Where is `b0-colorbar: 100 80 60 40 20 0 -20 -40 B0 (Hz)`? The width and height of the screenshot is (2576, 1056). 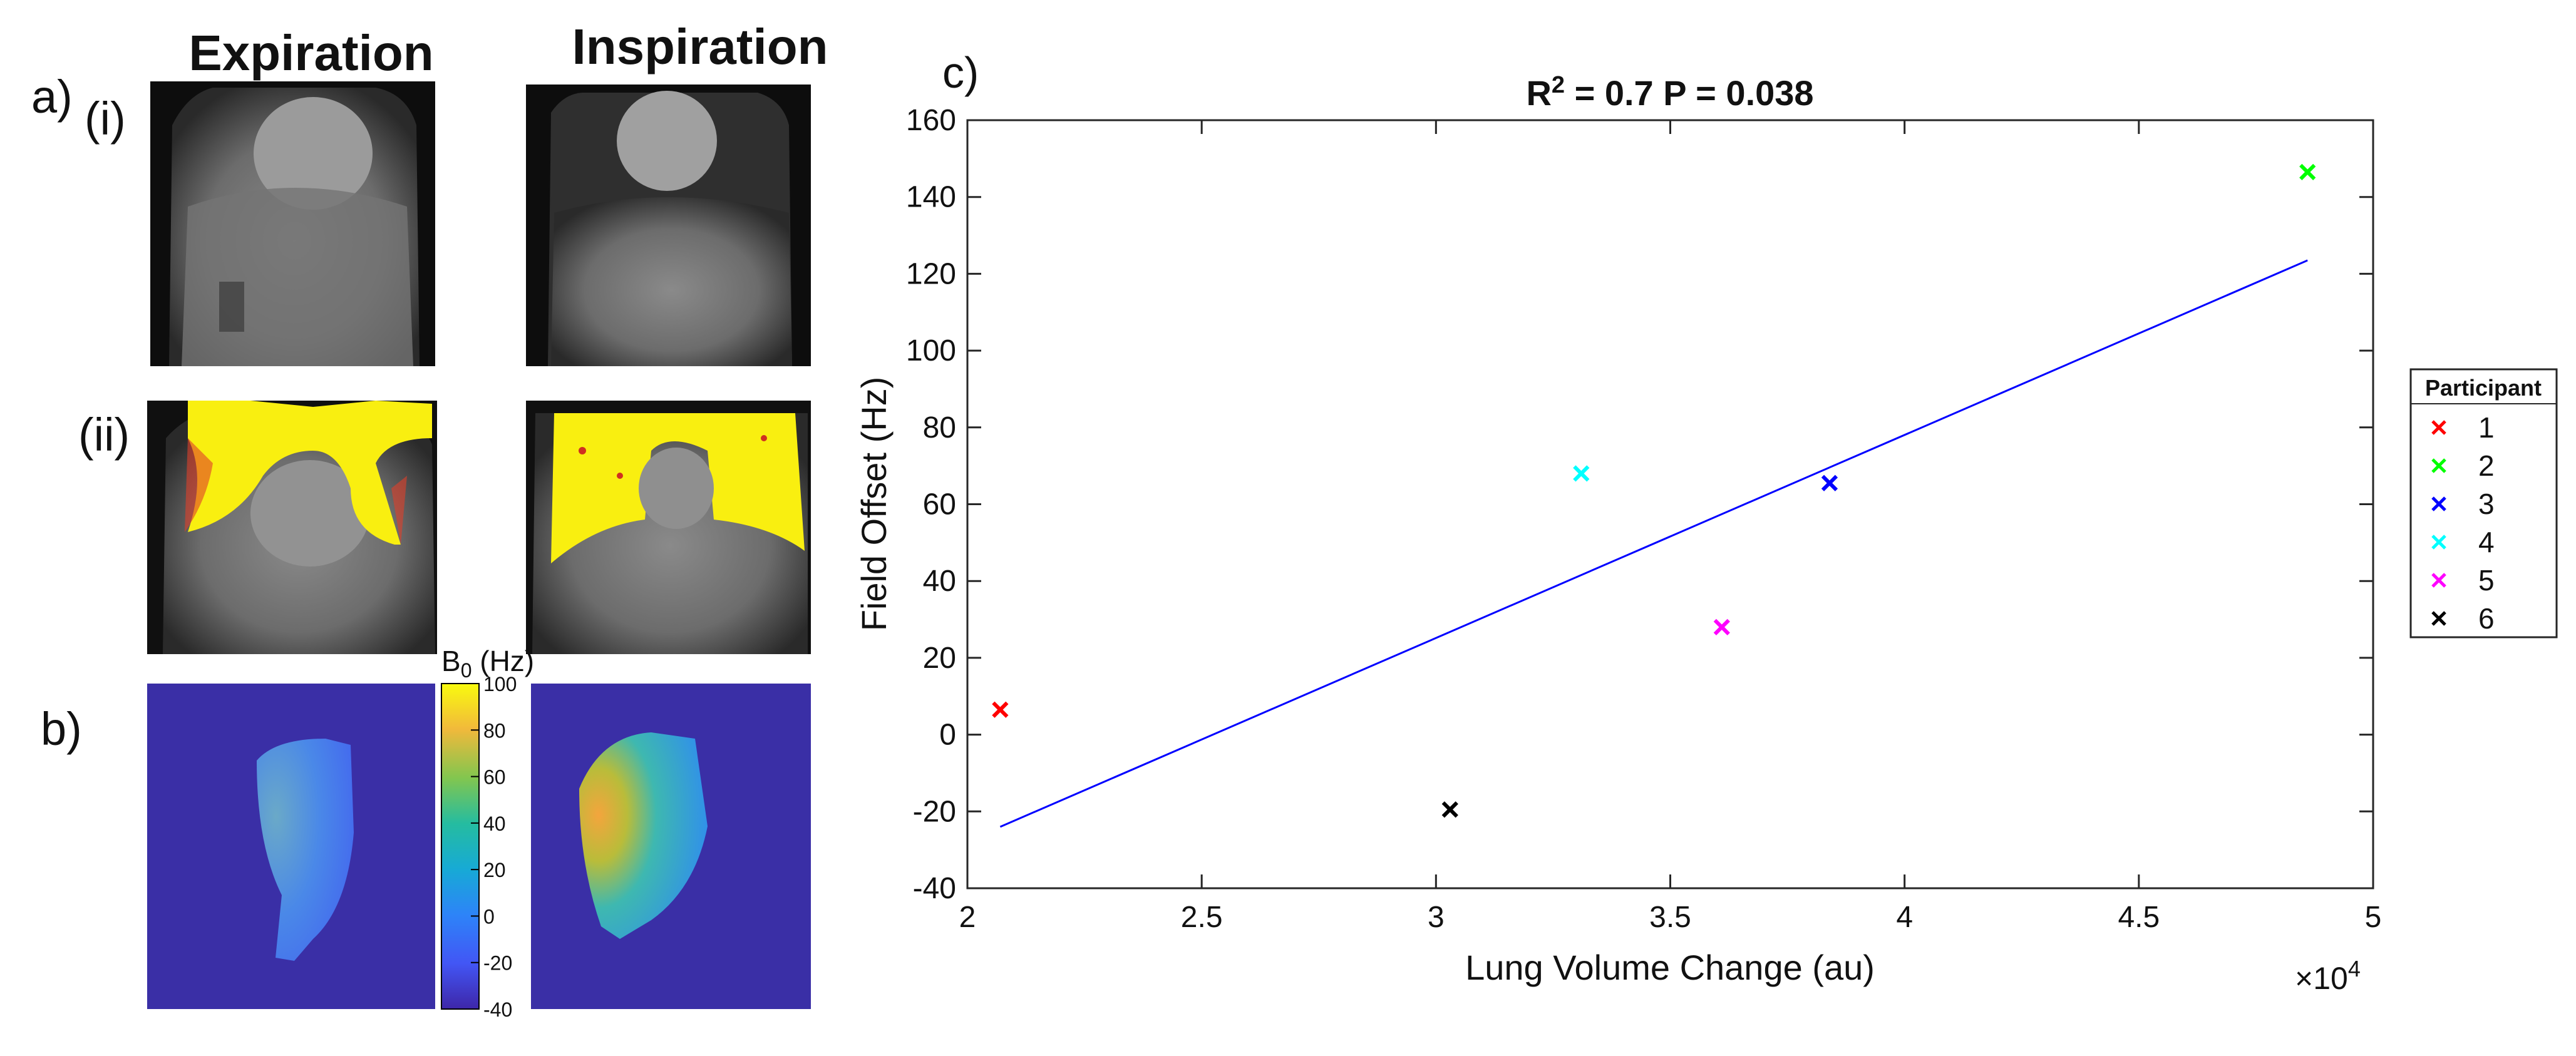 b0-colorbar: 100 80 60 40 20 0 -20 -40 B0 (Hz) is located at coordinates (487, 833).